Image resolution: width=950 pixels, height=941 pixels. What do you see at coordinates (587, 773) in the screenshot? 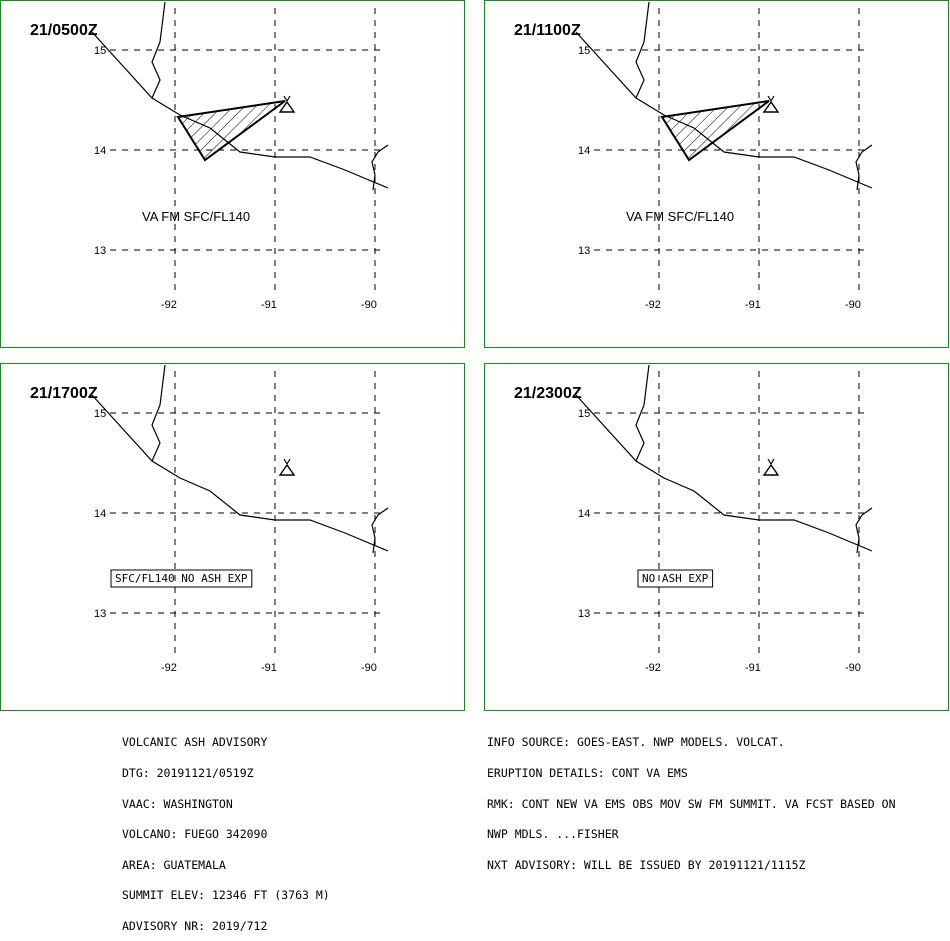
I see `advisory-eruption-details: ERUPTION DETAILS: CONT VA EMS` at bounding box center [587, 773].